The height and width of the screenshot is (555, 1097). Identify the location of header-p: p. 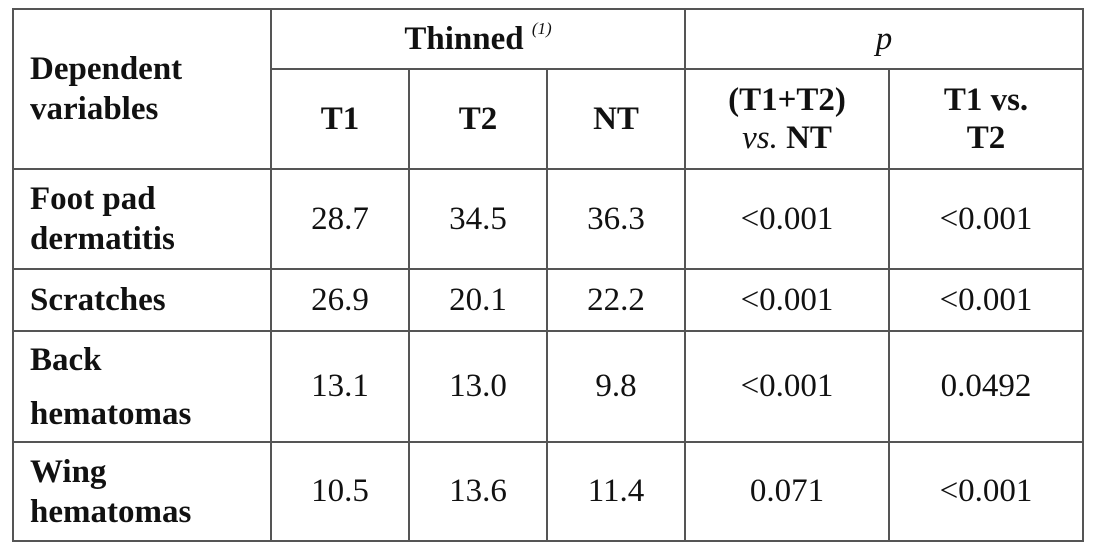
(884, 39).